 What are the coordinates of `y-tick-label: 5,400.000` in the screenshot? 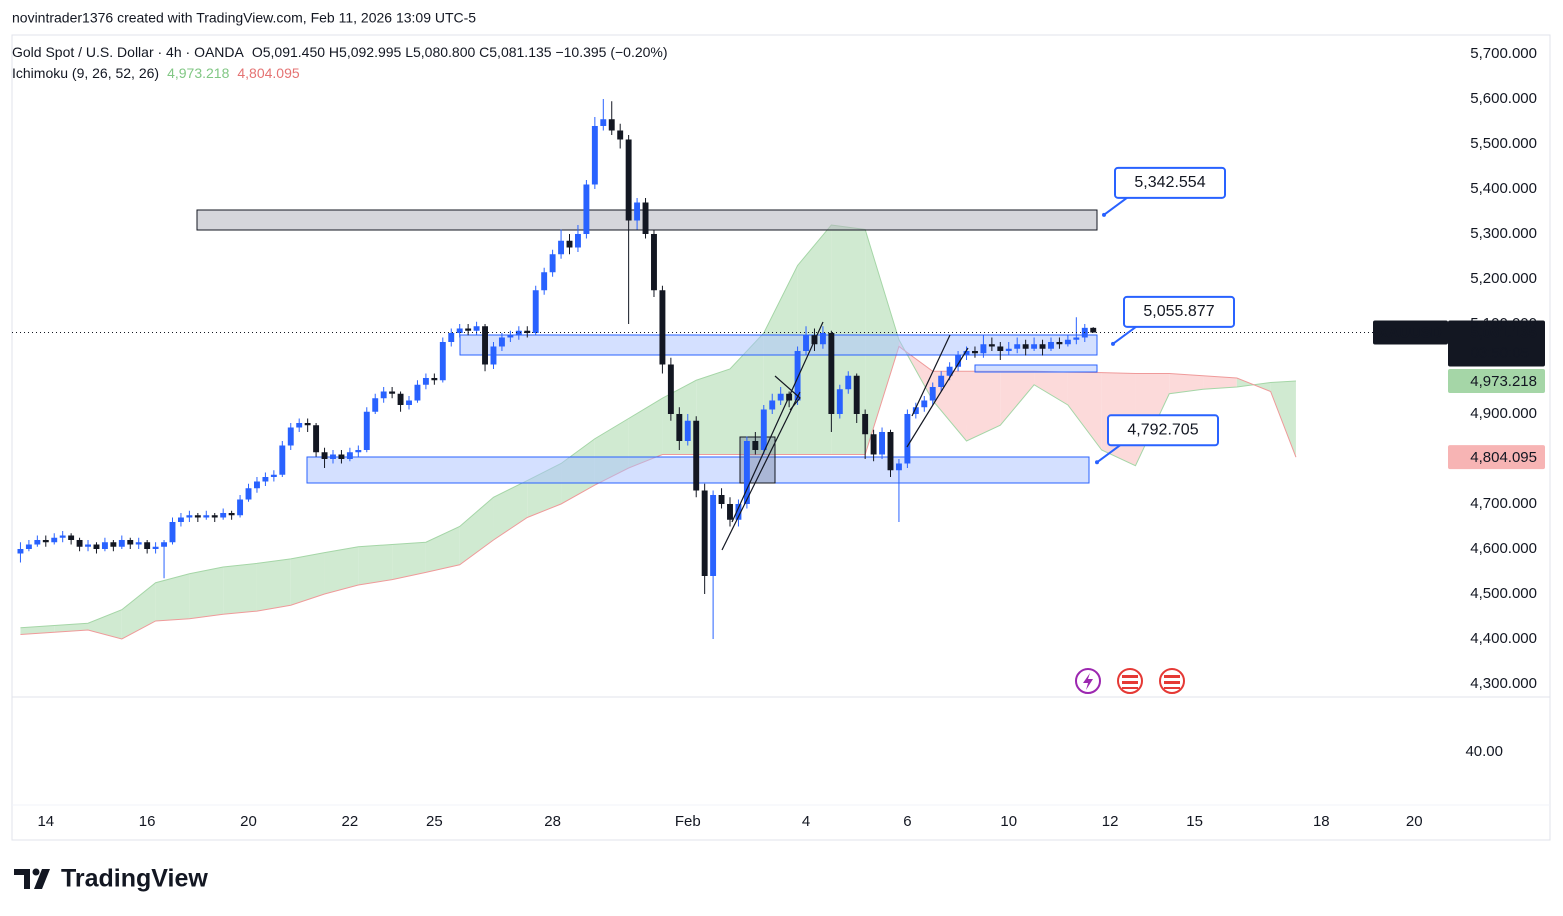 It's located at (1503, 188).